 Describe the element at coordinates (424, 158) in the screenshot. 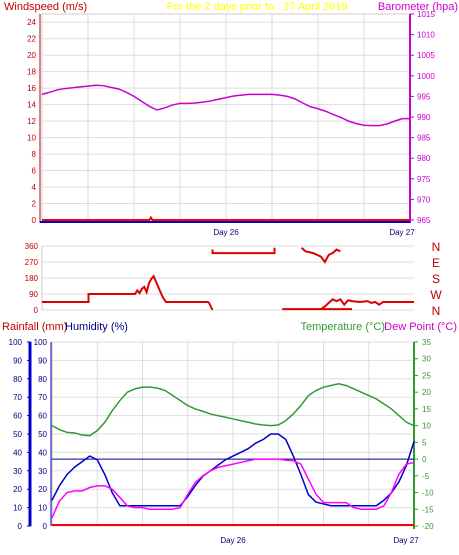

I see `right-tick-label: 980` at that location.